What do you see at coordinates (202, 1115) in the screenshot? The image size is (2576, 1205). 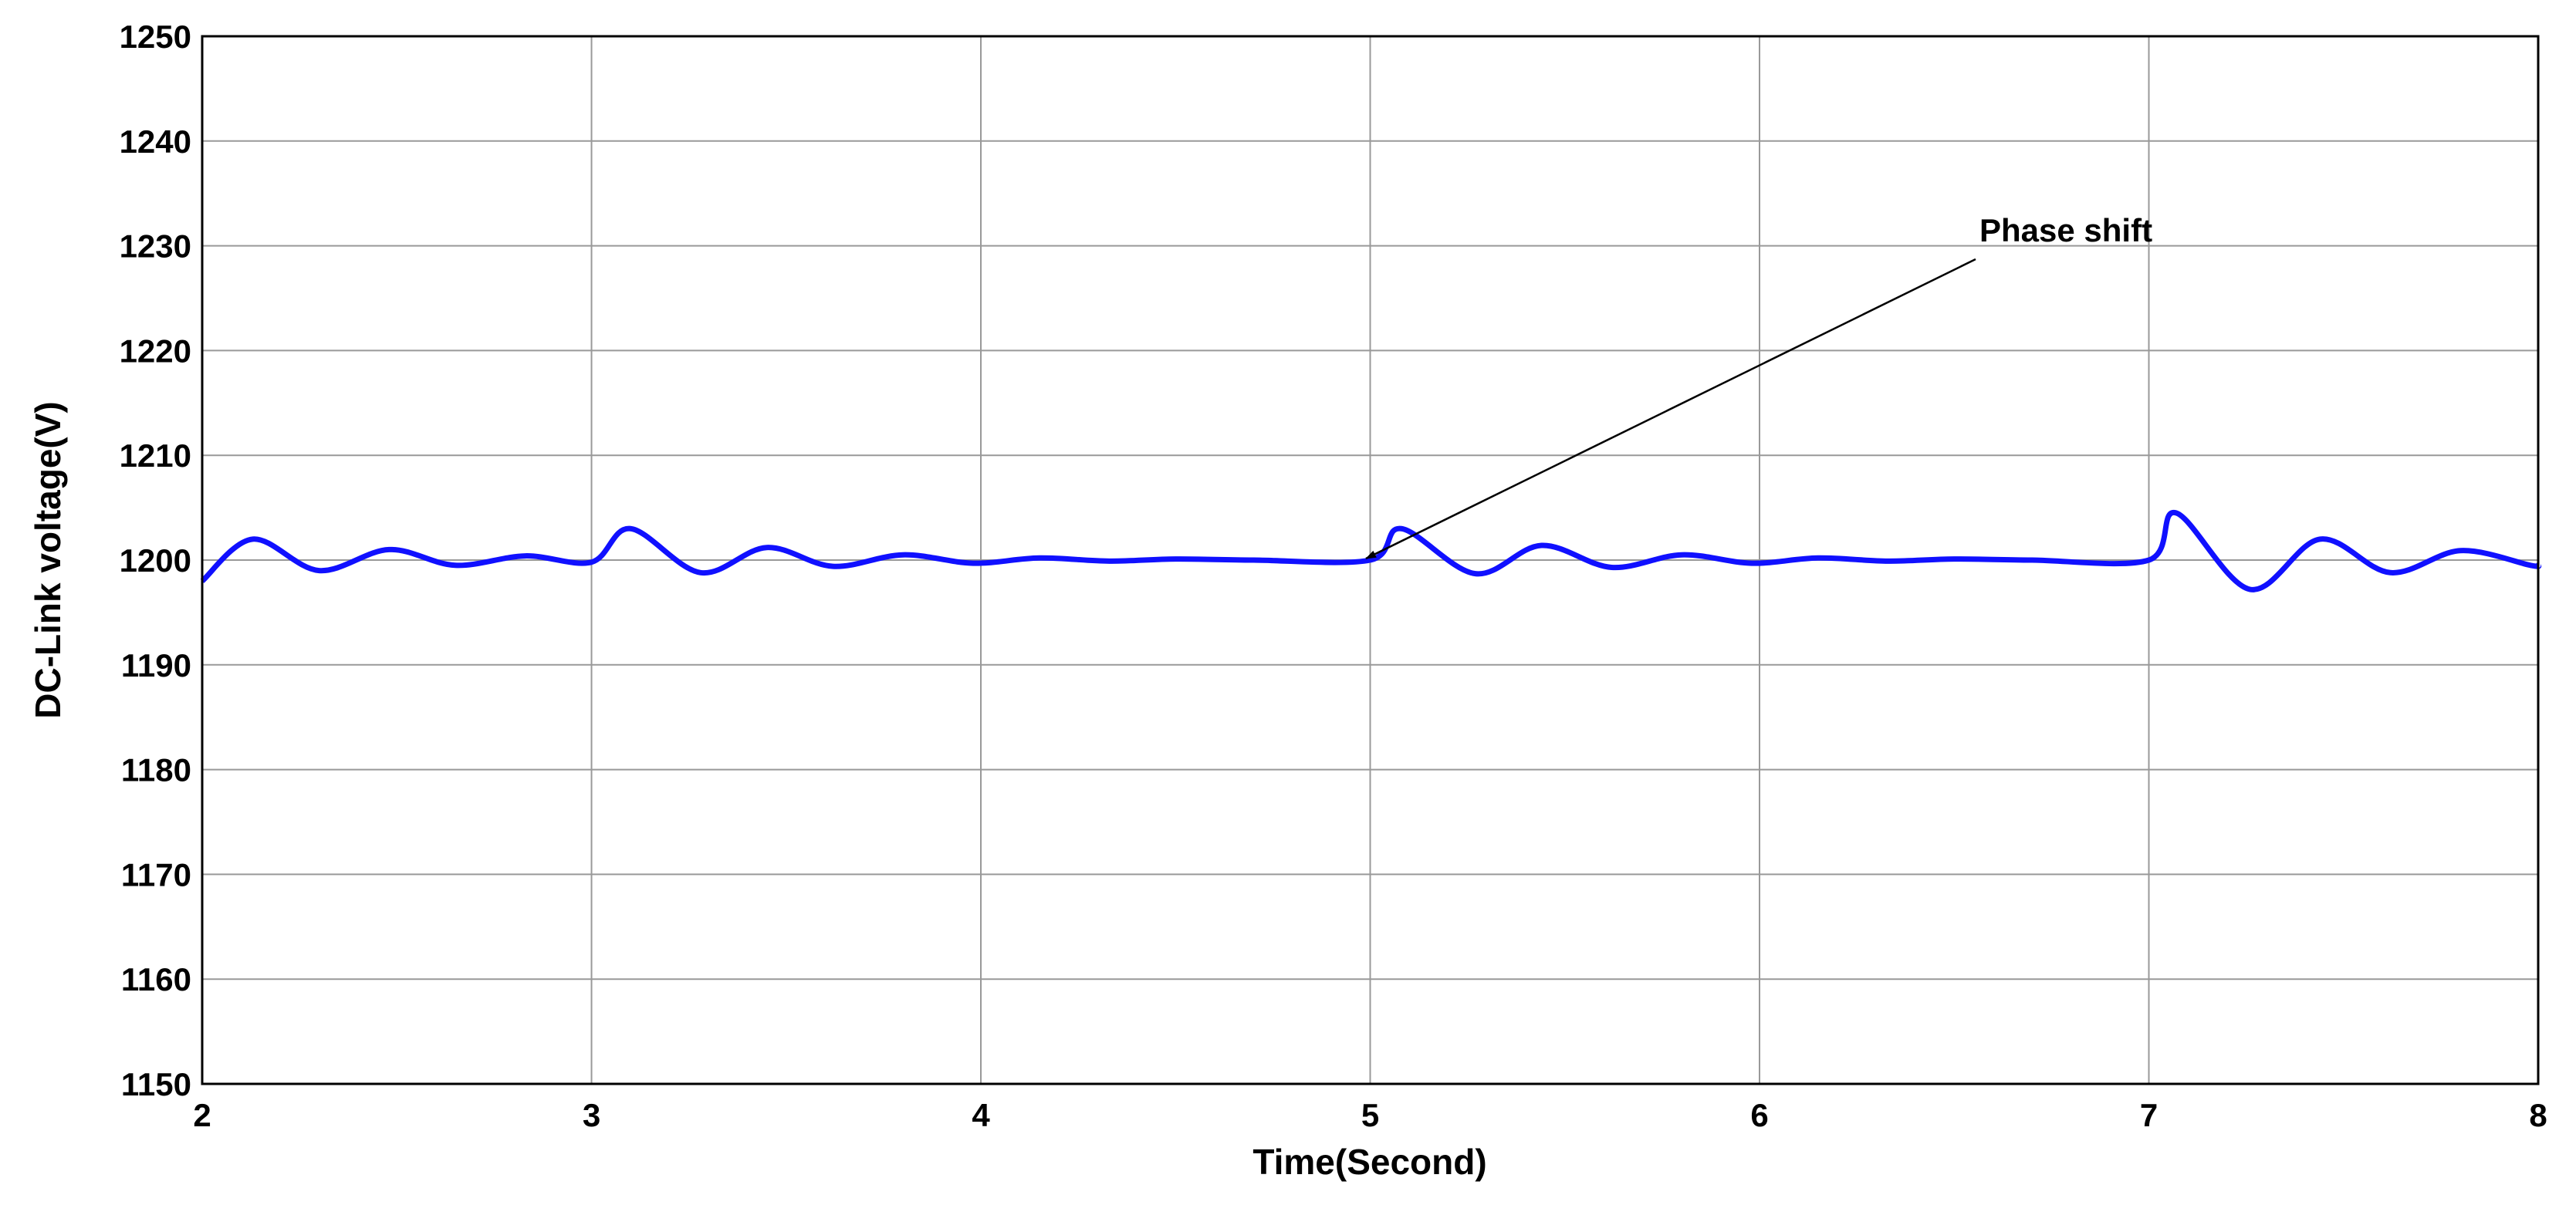 I see `x-tick-label: 2` at bounding box center [202, 1115].